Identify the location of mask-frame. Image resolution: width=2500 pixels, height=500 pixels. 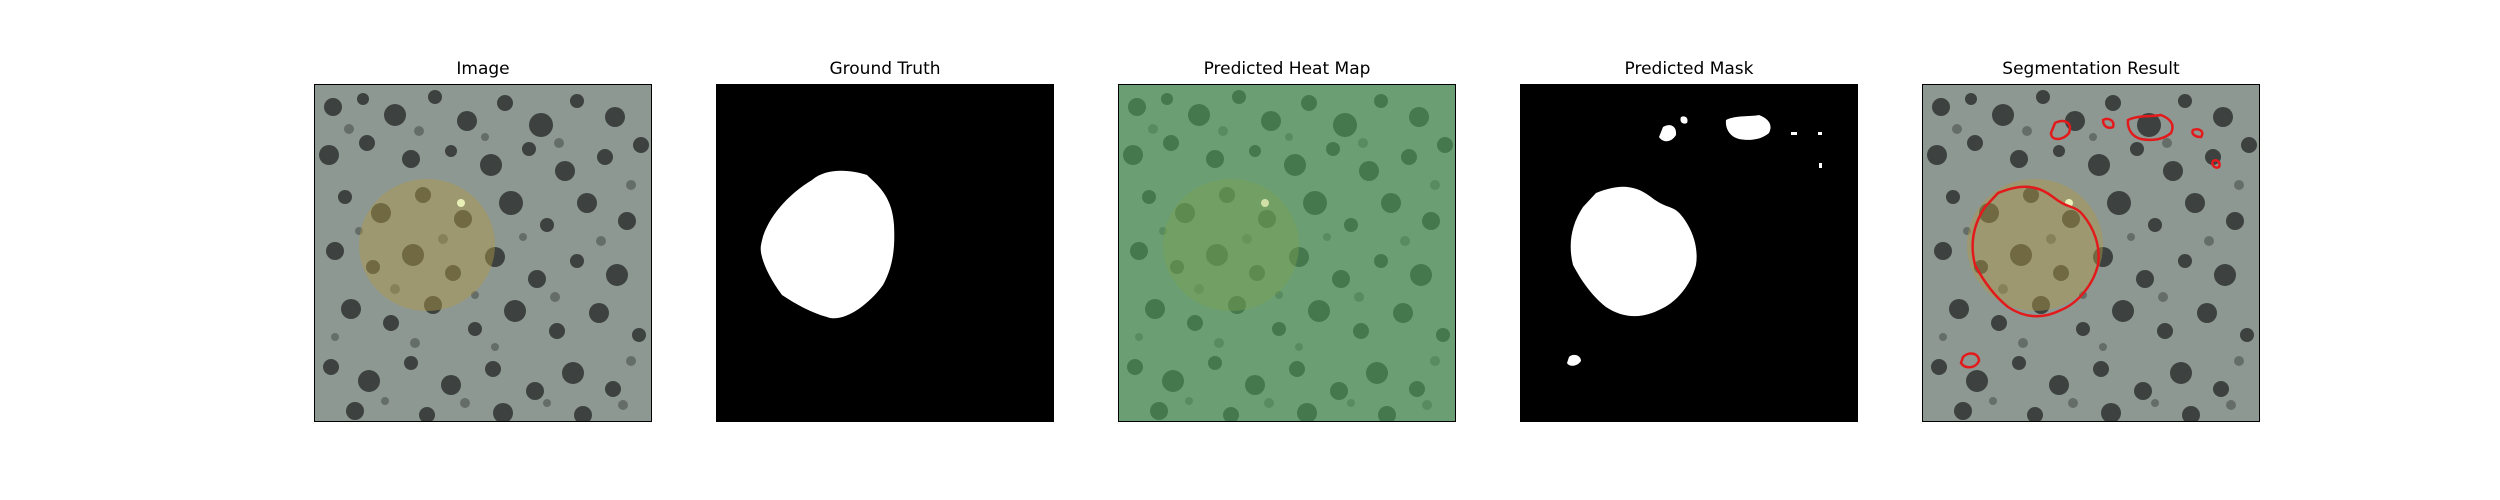
(1689, 253).